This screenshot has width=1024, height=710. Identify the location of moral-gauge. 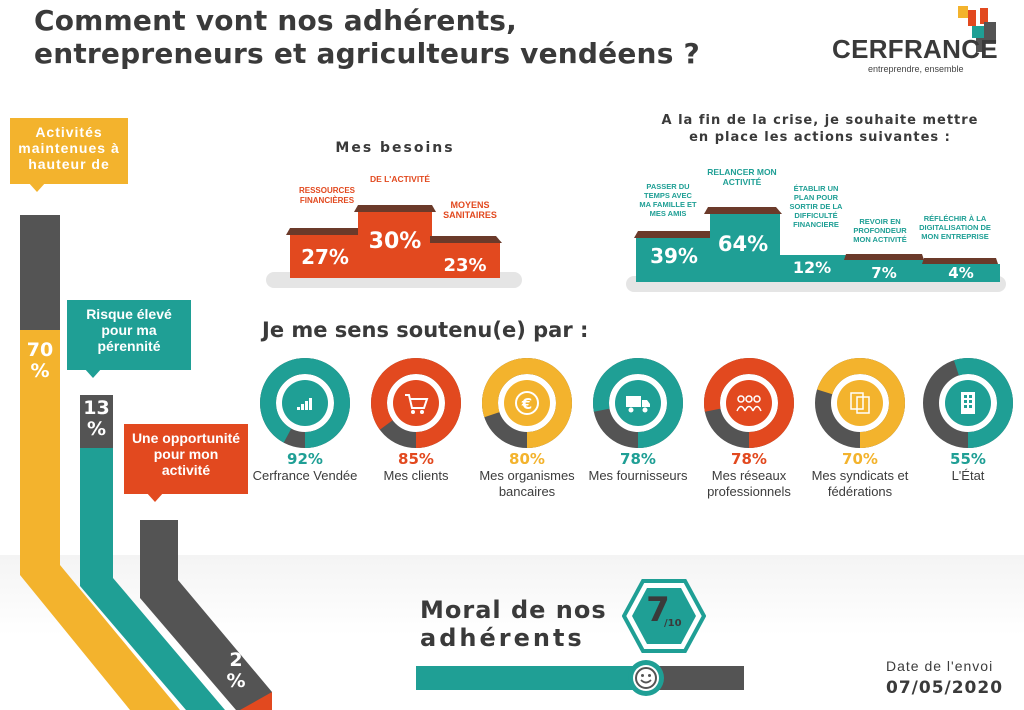
(580, 678).